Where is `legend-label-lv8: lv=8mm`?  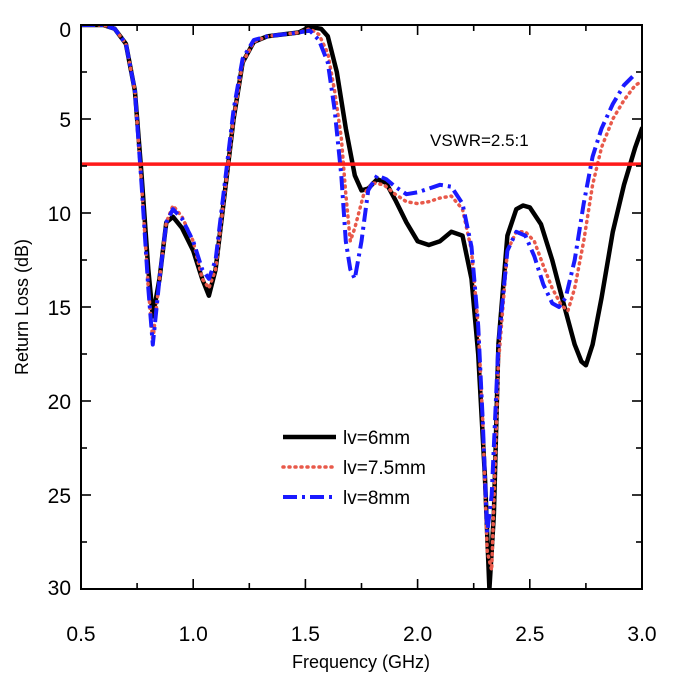 legend-label-lv8: lv=8mm is located at coordinates (376, 498).